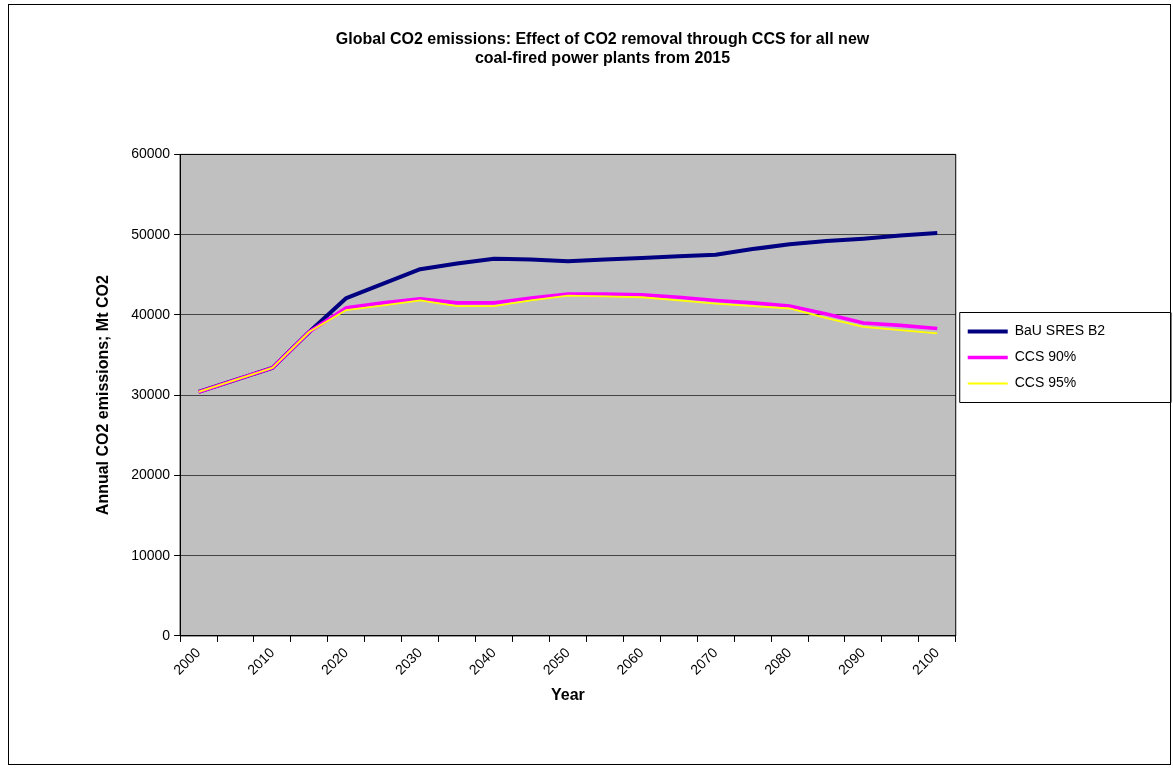 Image resolution: width=1173 pixels, height=769 pixels. What do you see at coordinates (568, 694) in the screenshot?
I see `x-axis-title: Year` at bounding box center [568, 694].